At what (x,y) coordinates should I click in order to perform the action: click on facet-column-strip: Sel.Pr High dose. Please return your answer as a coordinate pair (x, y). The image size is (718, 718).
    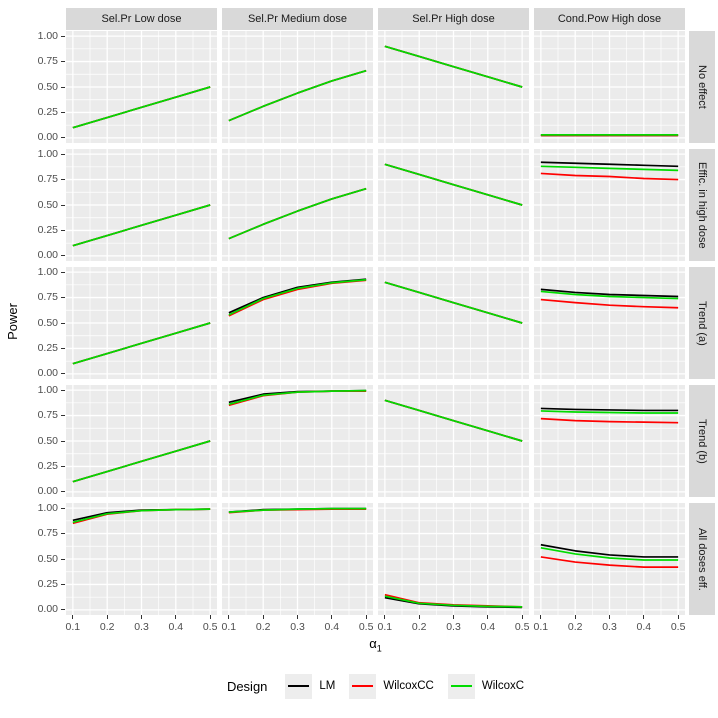
    Looking at the image, I should click on (453, 19).